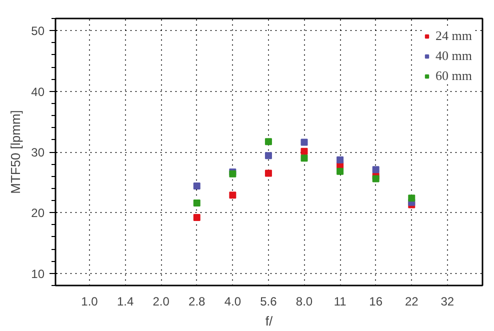  What do you see at coordinates (125, 301) in the screenshot?
I see `x-tick-label: 1.4` at bounding box center [125, 301].